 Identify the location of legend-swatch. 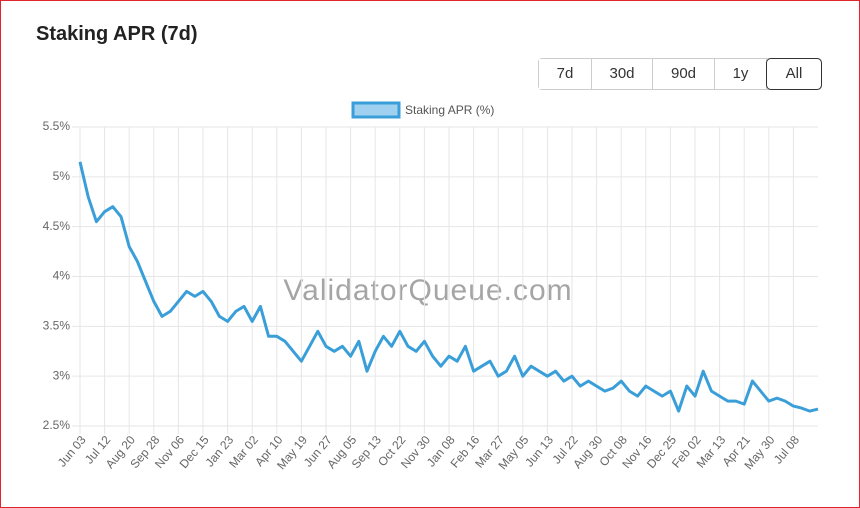
(376, 110).